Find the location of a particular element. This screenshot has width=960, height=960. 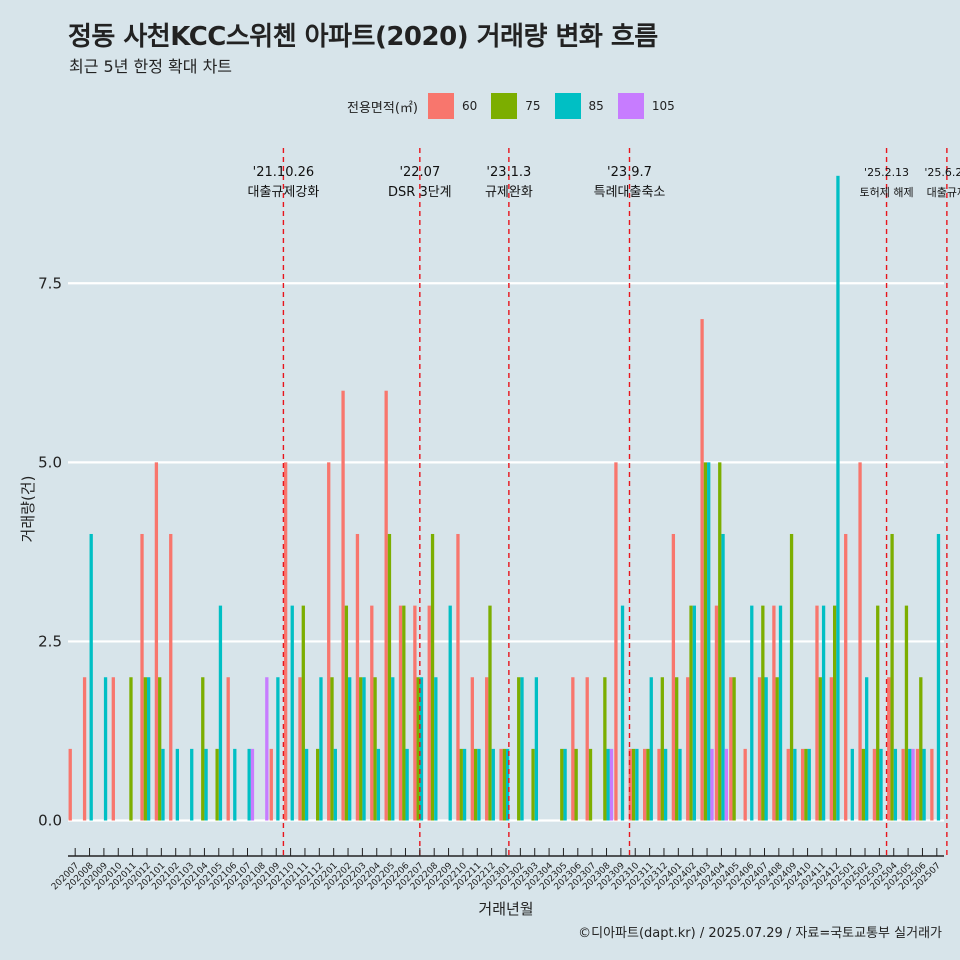

event-label: DSR 3단계 is located at coordinates (420, 192).